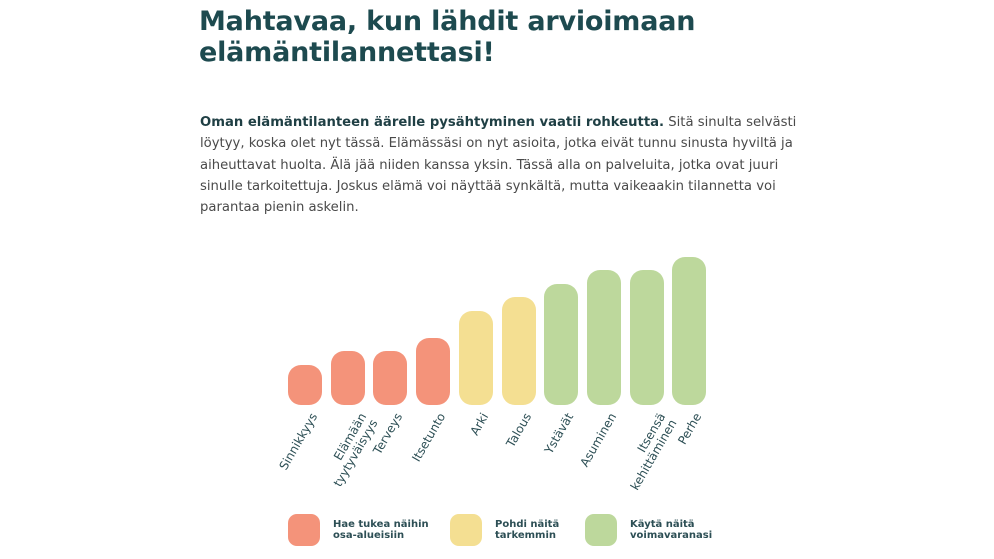 This screenshot has height=559, width=994. Describe the element at coordinates (646, 337) in the screenshot. I see `bar-itsensä` at that location.